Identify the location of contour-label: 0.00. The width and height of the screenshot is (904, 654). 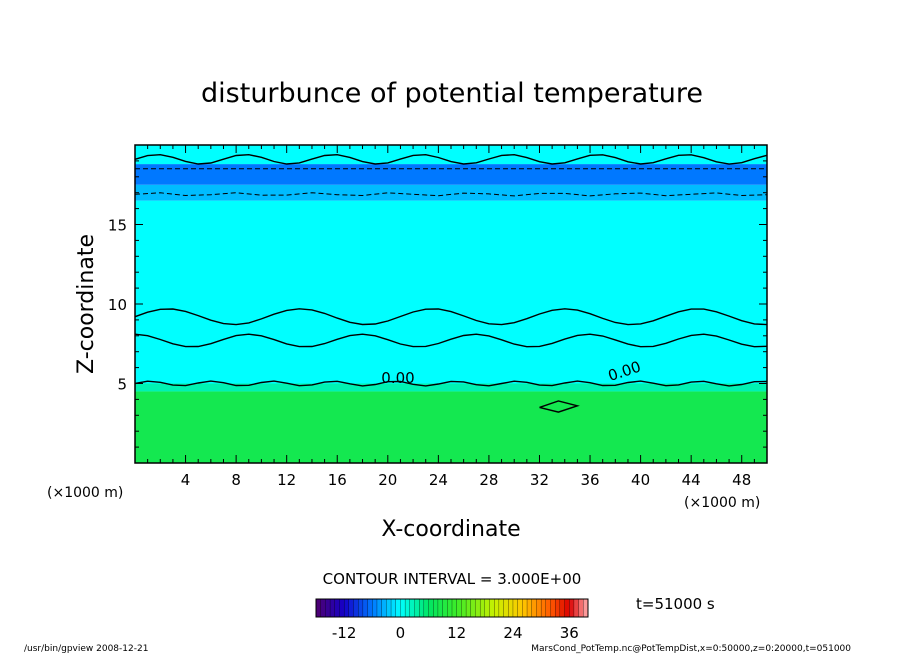
(397, 378).